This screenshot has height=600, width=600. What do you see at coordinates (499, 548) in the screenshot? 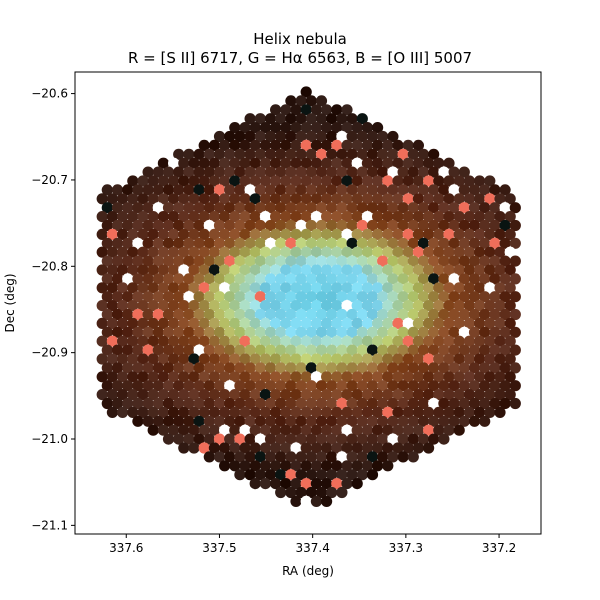
I see `x-tick-label: 337.2` at bounding box center [499, 548].